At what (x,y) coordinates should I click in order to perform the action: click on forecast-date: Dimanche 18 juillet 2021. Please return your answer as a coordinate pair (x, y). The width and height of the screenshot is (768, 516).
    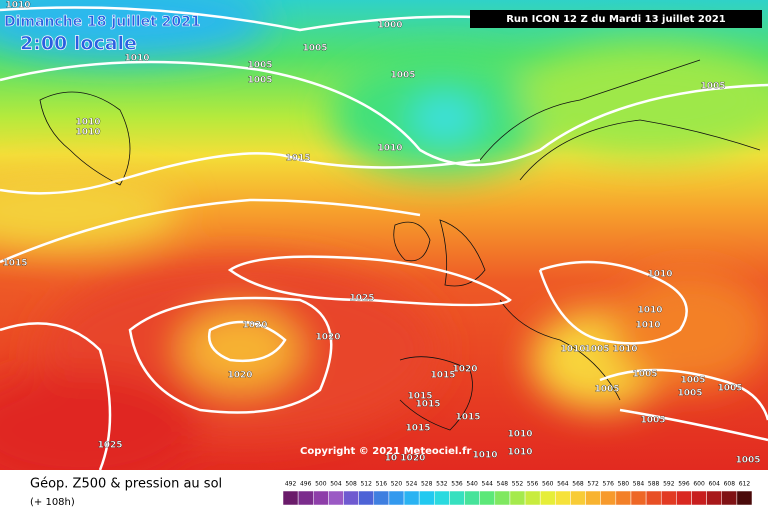
    Looking at the image, I should click on (102, 22).